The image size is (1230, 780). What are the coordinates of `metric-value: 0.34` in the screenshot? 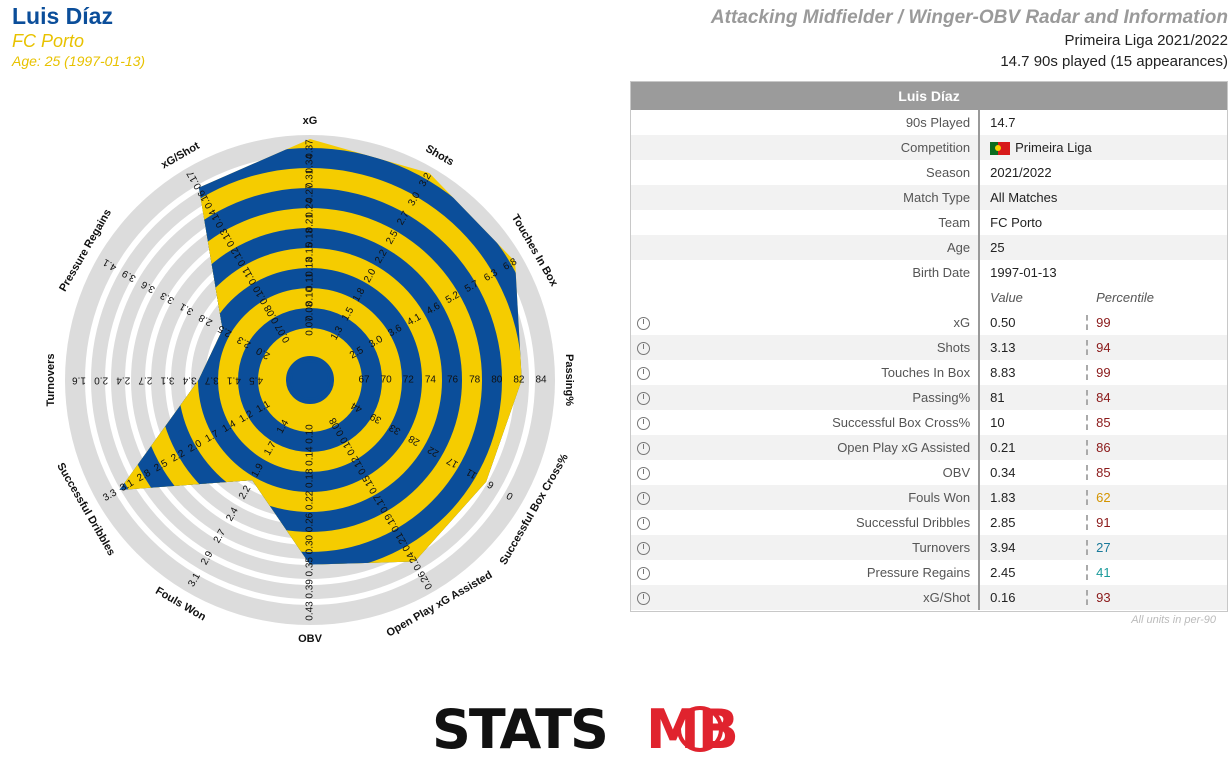 It's located at (1003, 472).